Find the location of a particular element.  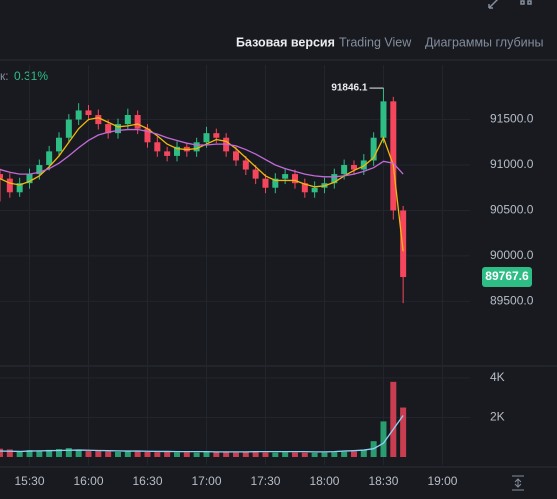

y-tick-label: 89500.0 is located at coordinates (512, 301).